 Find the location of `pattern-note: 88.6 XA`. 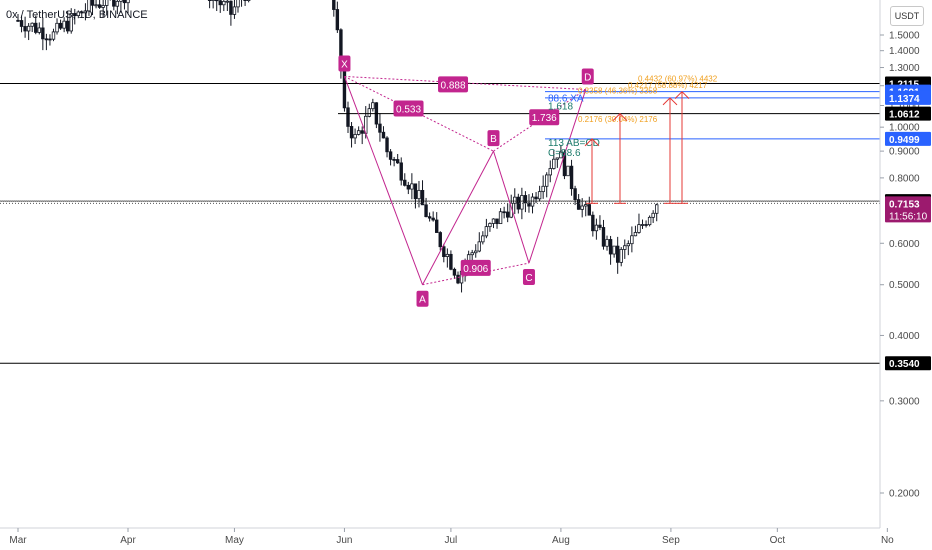

pattern-note: 88.6 XA is located at coordinates (566, 98).